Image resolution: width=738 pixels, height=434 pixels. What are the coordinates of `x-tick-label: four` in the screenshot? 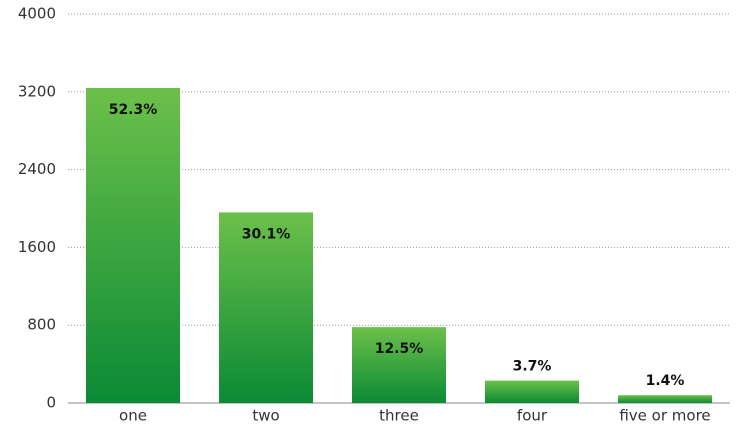 It's located at (532, 416).